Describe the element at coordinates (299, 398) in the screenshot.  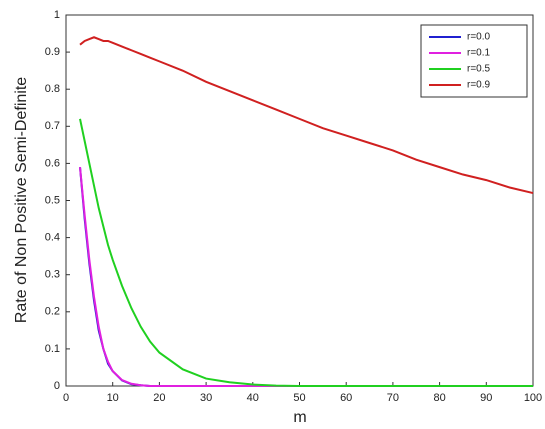
I see `x-tick-label: 50` at that location.